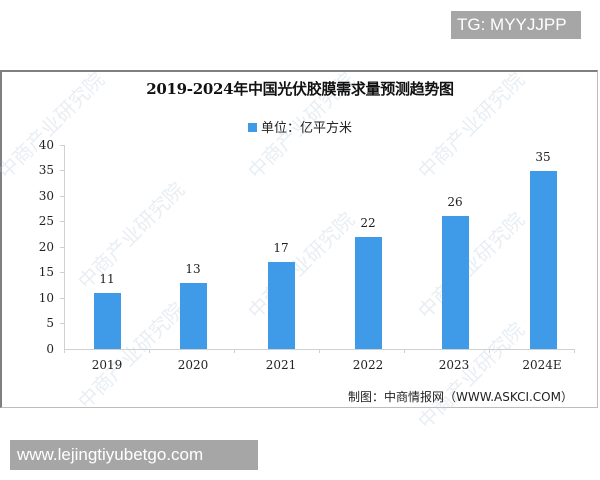 The height and width of the screenshot is (480, 600). I want to click on chart-legend: 单位：亿平方米, so click(300, 126).